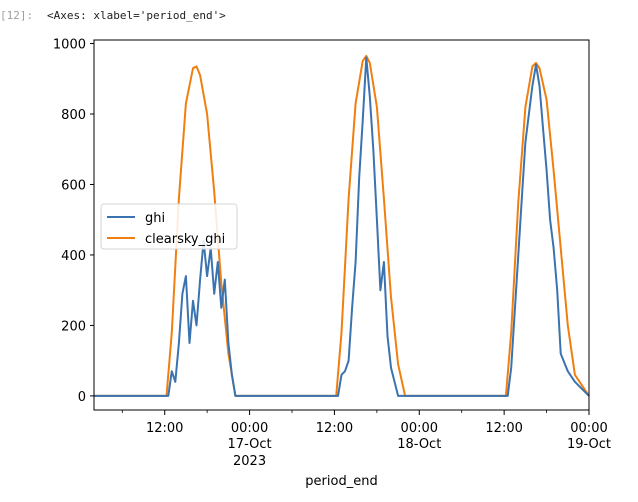 The image size is (638, 502). What do you see at coordinates (73, 326) in the screenshot?
I see `y-tick-label: 200` at bounding box center [73, 326].